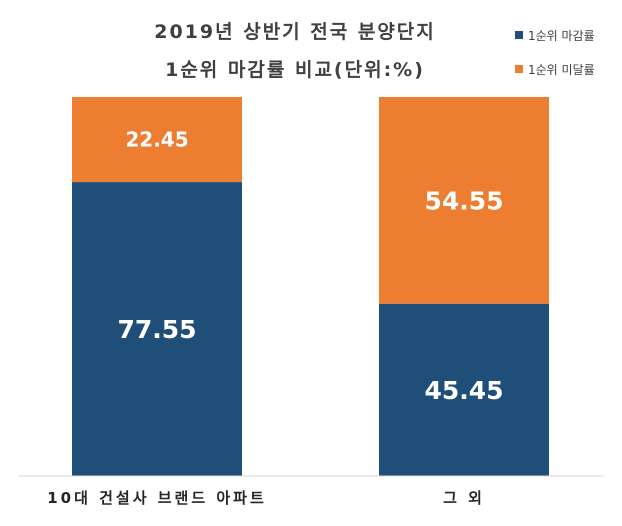  I want to click on chart-subtitle: 1순위 마감률 비교(단위:%), so click(295, 70).